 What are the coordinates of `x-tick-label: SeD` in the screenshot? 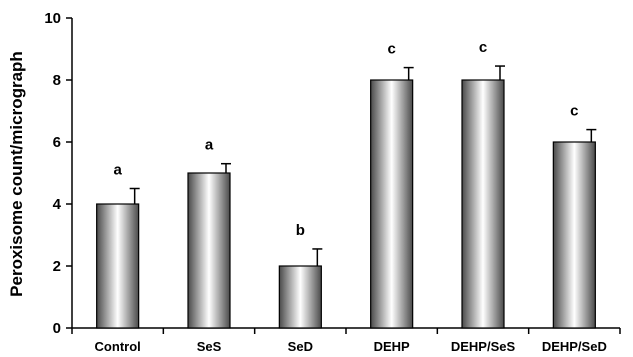 It's located at (300, 346).